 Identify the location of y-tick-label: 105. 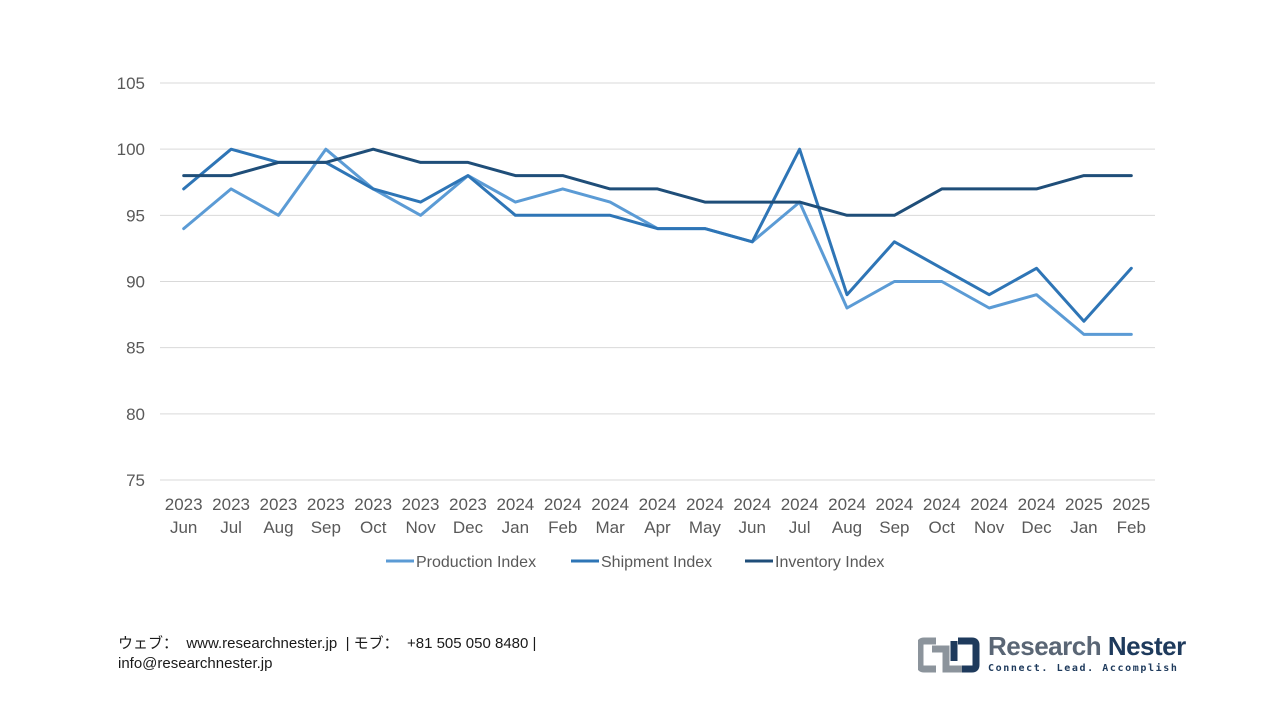
(131, 83).